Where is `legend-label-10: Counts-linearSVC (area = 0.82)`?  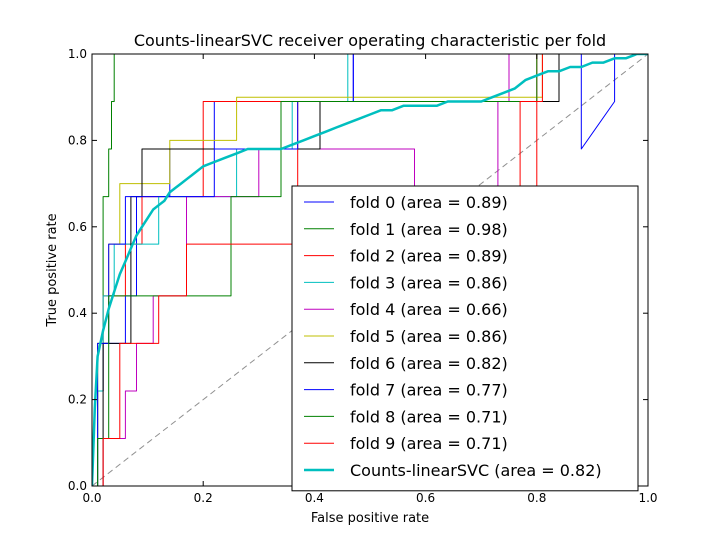
legend-label-10: Counts-linearSVC (area = 0.82) is located at coordinates (476, 470).